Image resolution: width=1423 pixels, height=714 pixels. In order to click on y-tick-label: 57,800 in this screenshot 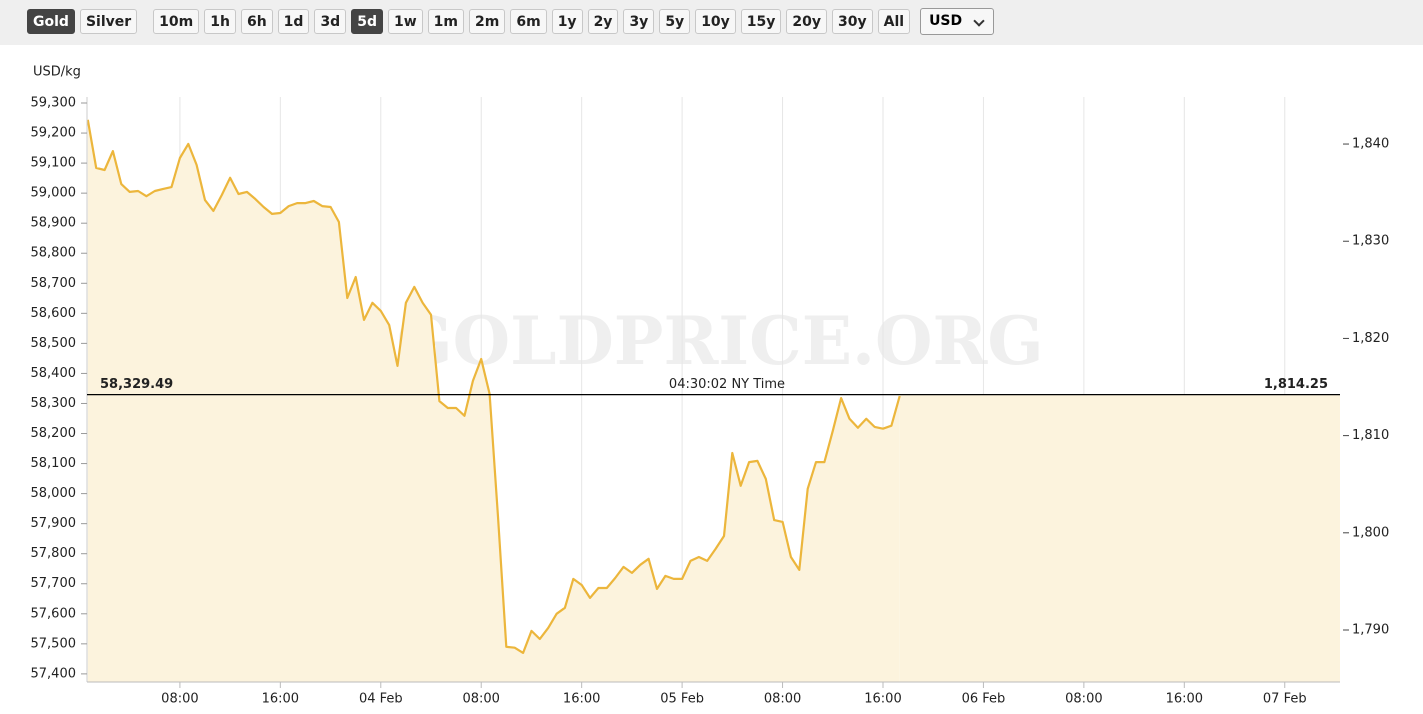, I will do `click(54, 553)`.